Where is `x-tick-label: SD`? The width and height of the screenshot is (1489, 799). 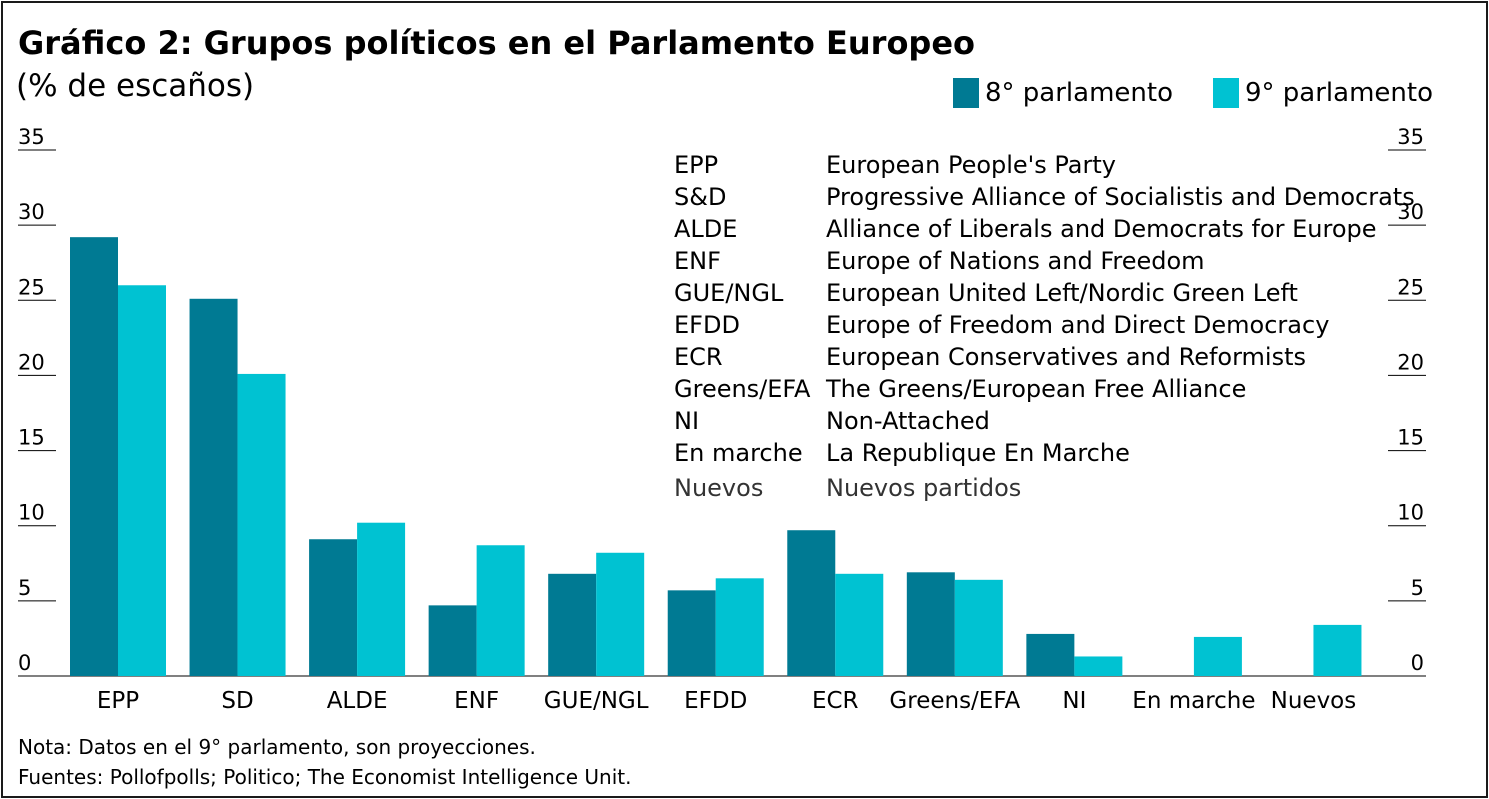
x-tick-label: SD is located at coordinates (237, 701).